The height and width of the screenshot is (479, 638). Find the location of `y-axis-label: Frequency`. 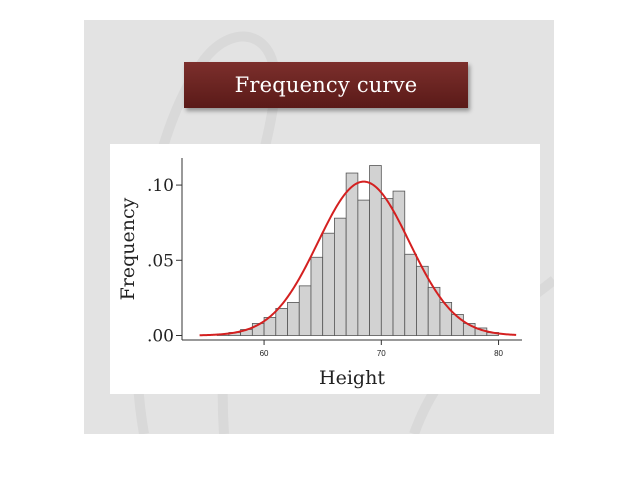

y-axis-label: Frequency is located at coordinates (128, 248).